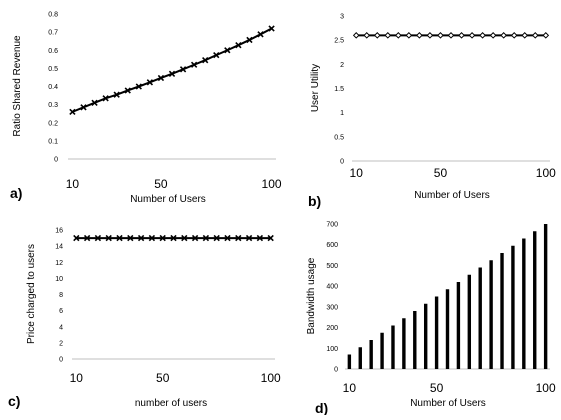 The width and height of the screenshot is (561, 420). I want to click on y-tick-label: 0.8, so click(53, 15).